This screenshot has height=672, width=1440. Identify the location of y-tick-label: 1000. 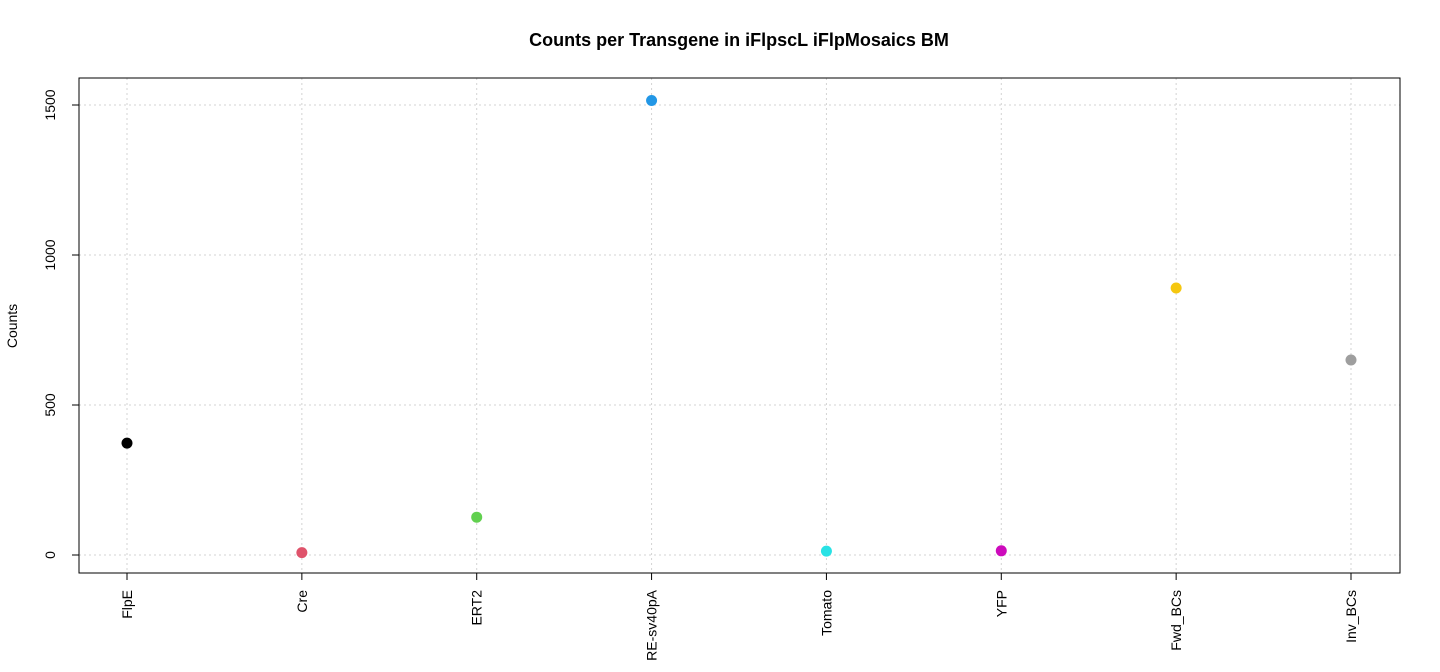
(50, 254).